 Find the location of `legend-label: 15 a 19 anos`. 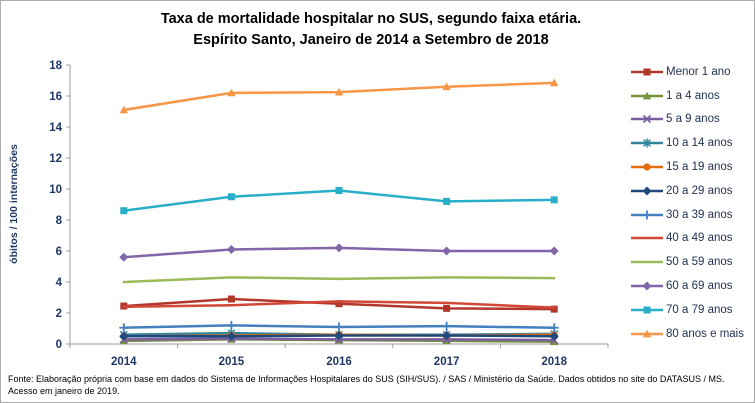

legend-label: 15 a 19 anos is located at coordinates (699, 167).